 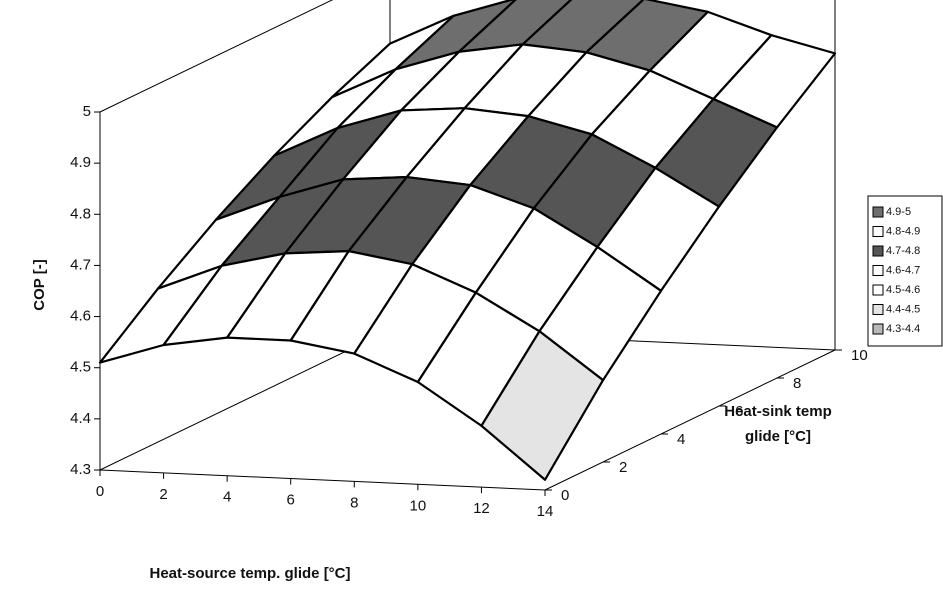 What do you see at coordinates (80, 213) in the screenshot?
I see `z-tick-label: 4.8` at bounding box center [80, 213].